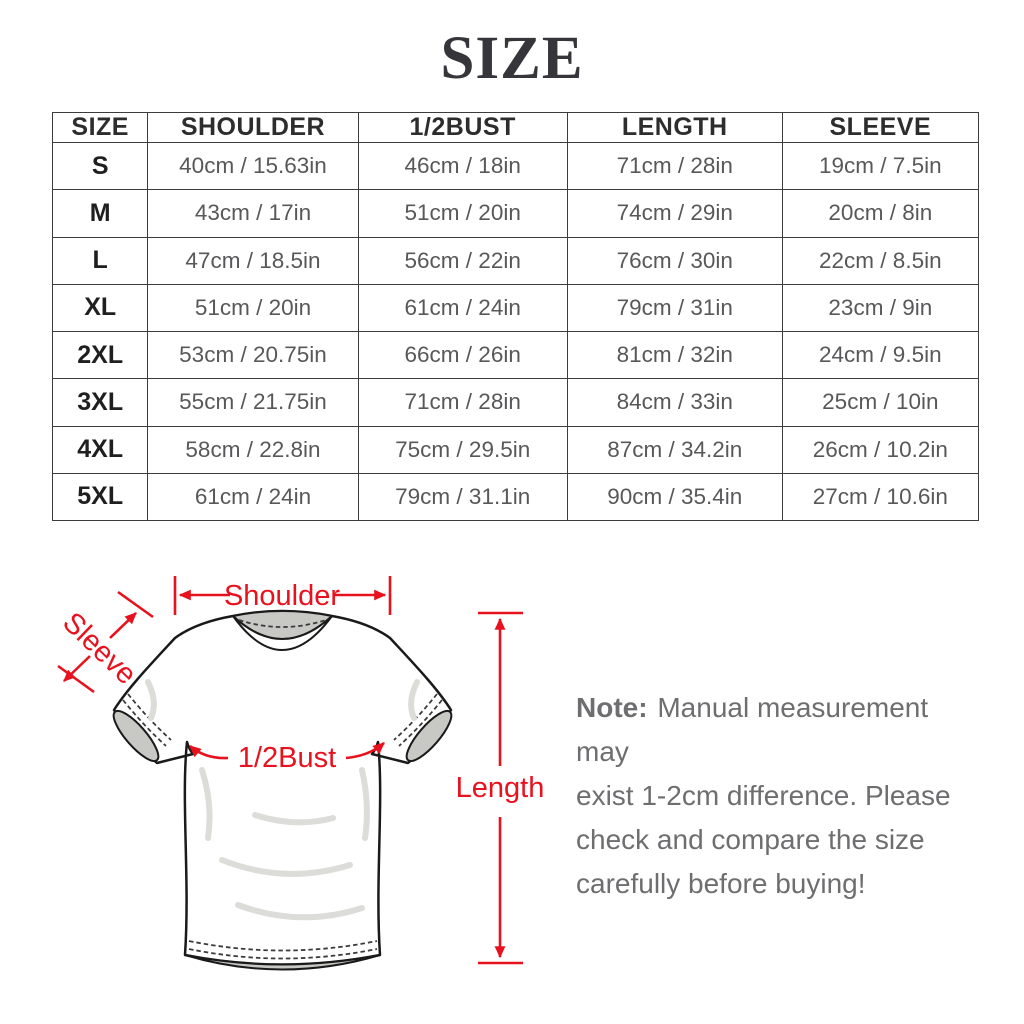  Describe the element at coordinates (100, 497) in the screenshot. I see `size-cell: 5XL` at that location.